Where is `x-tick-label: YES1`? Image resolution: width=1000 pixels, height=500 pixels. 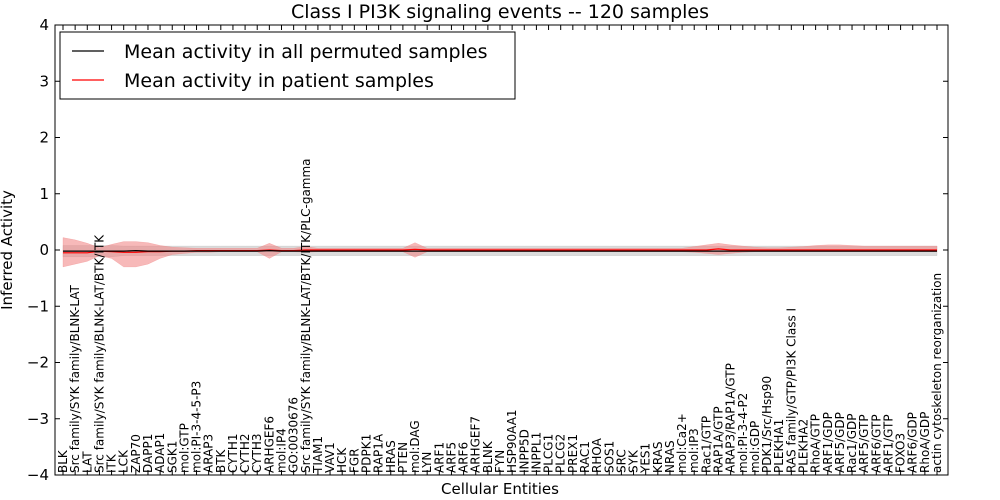
x-tick-label: YES1 is located at coordinates (646, 458).